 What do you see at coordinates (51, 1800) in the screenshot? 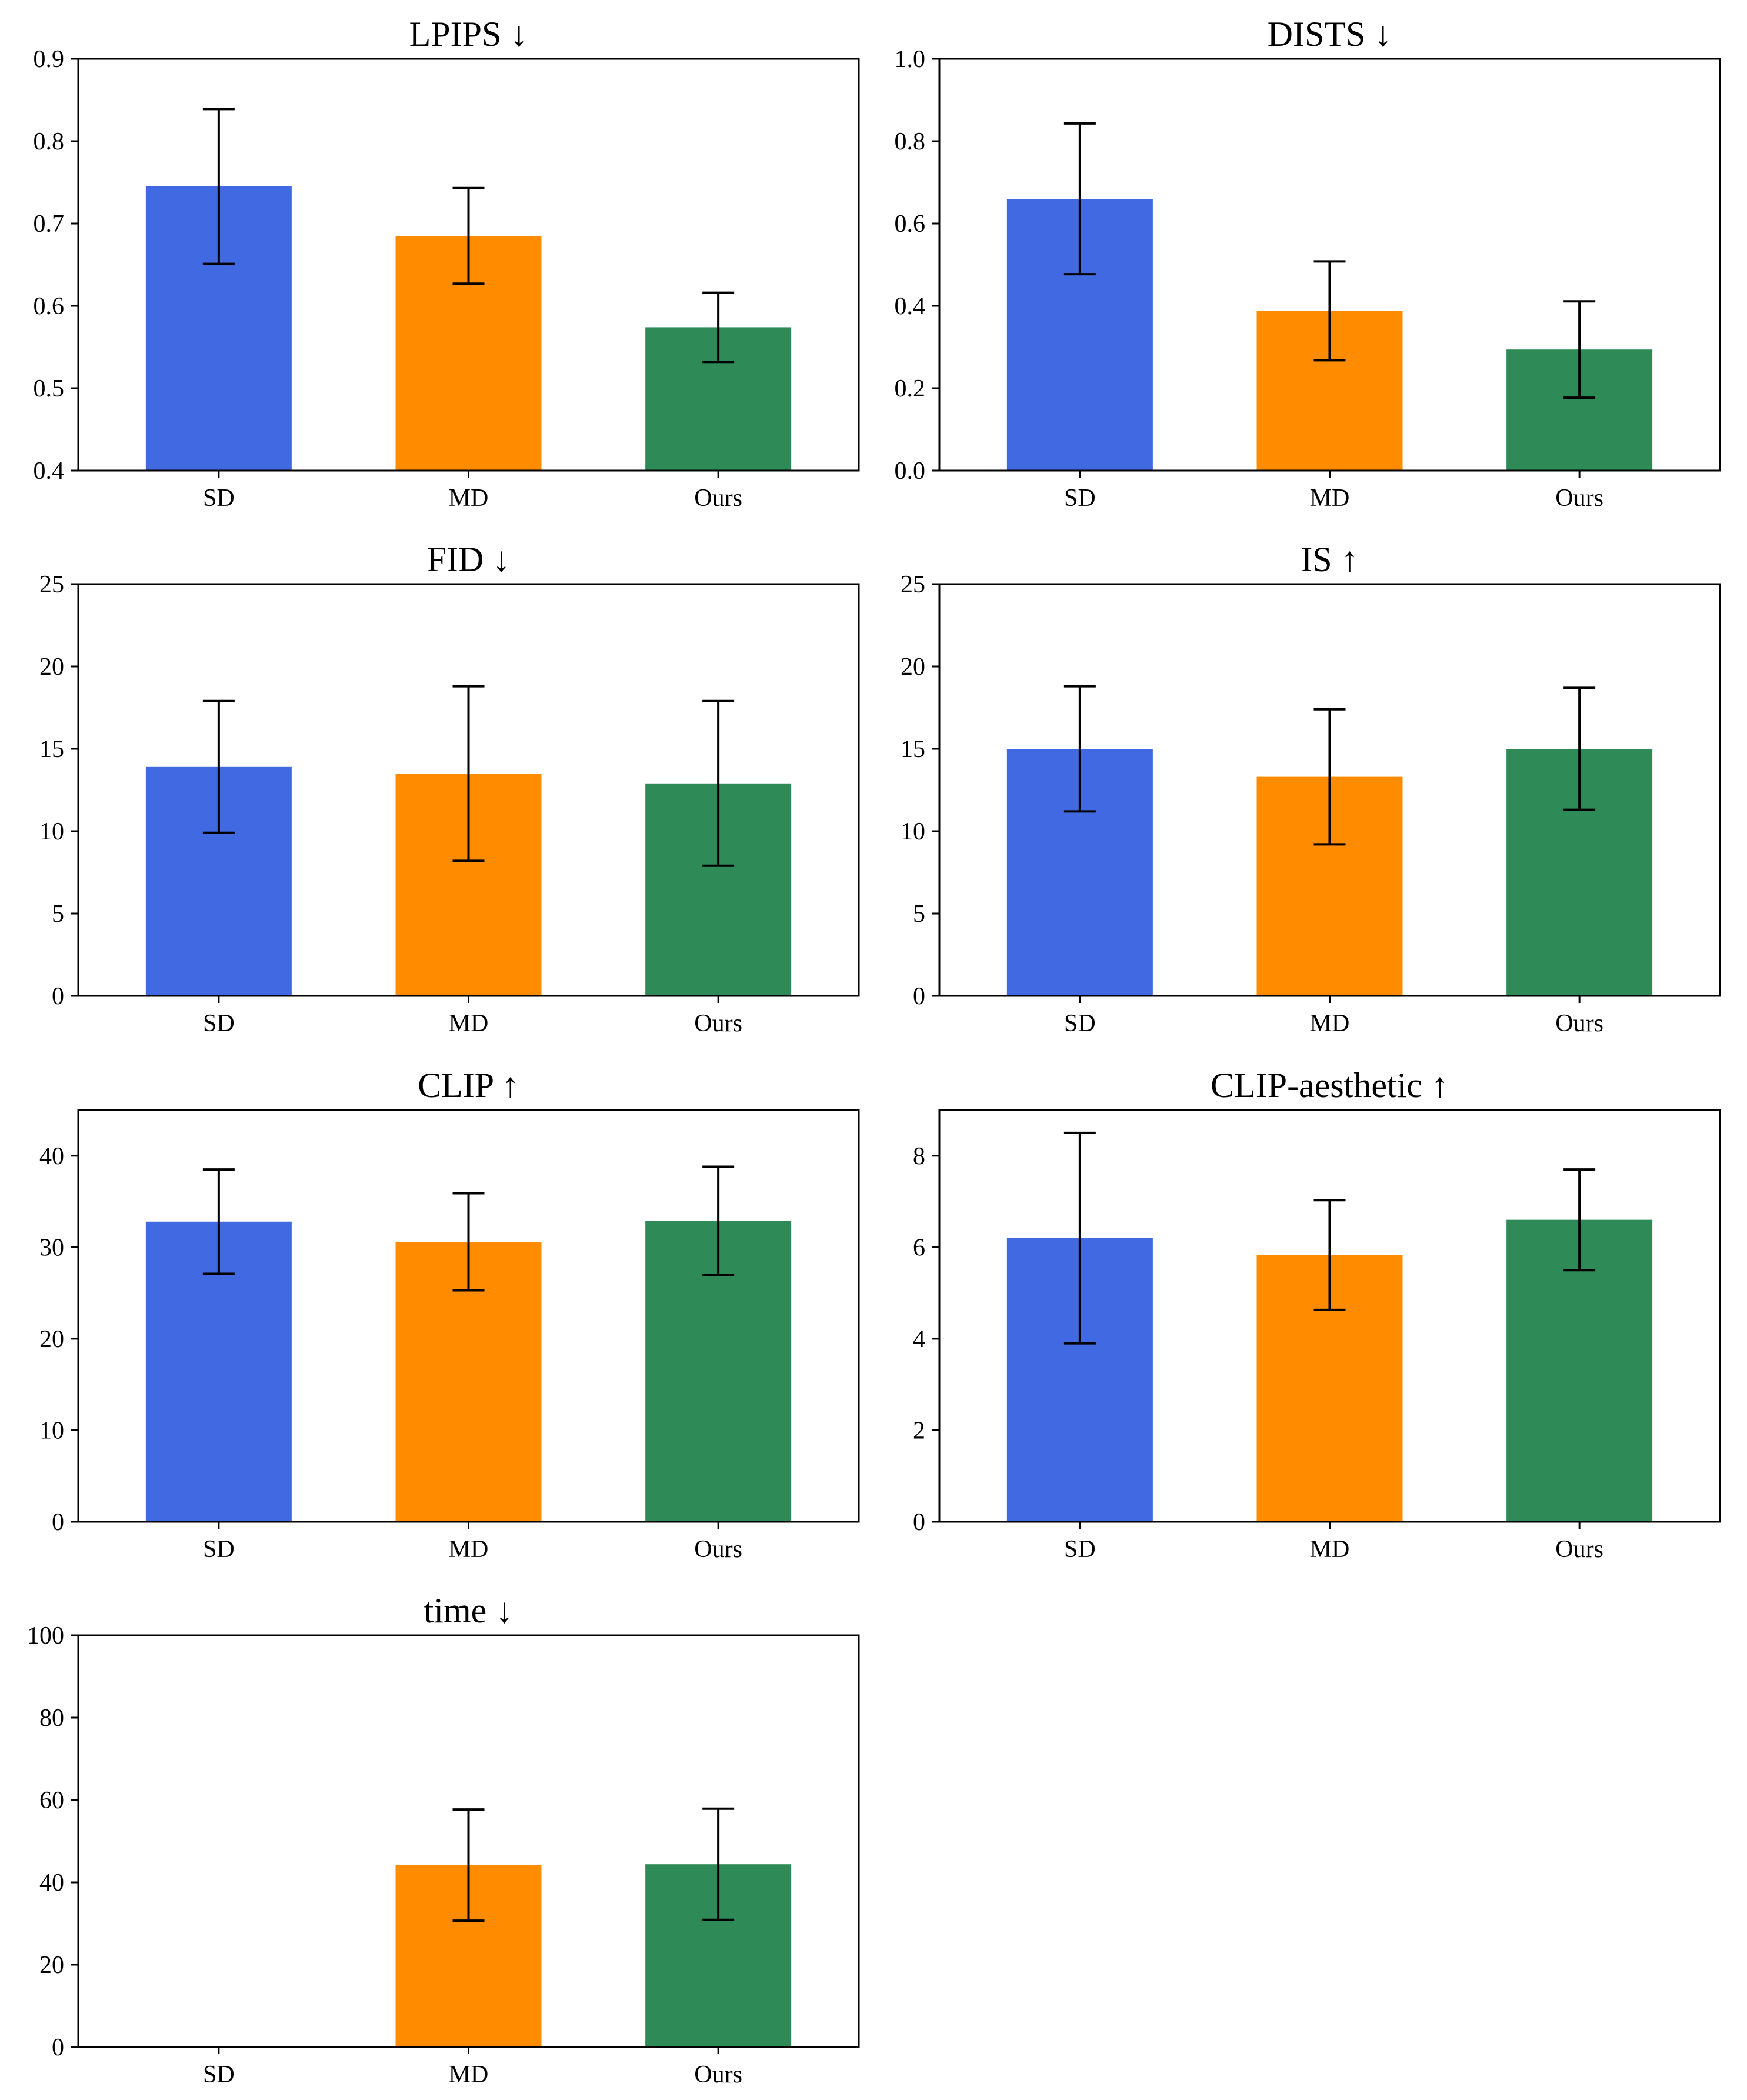
I see `y-tick-label: 60` at bounding box center [51, 1800].